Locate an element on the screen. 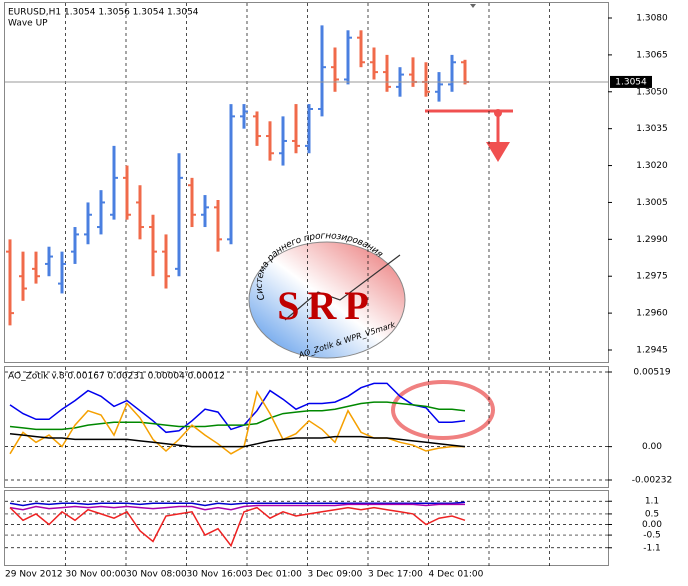 The width and height of the screenshot is (688, 586). y-tick-label: 1.2990 is located at coordinates (652, 240).